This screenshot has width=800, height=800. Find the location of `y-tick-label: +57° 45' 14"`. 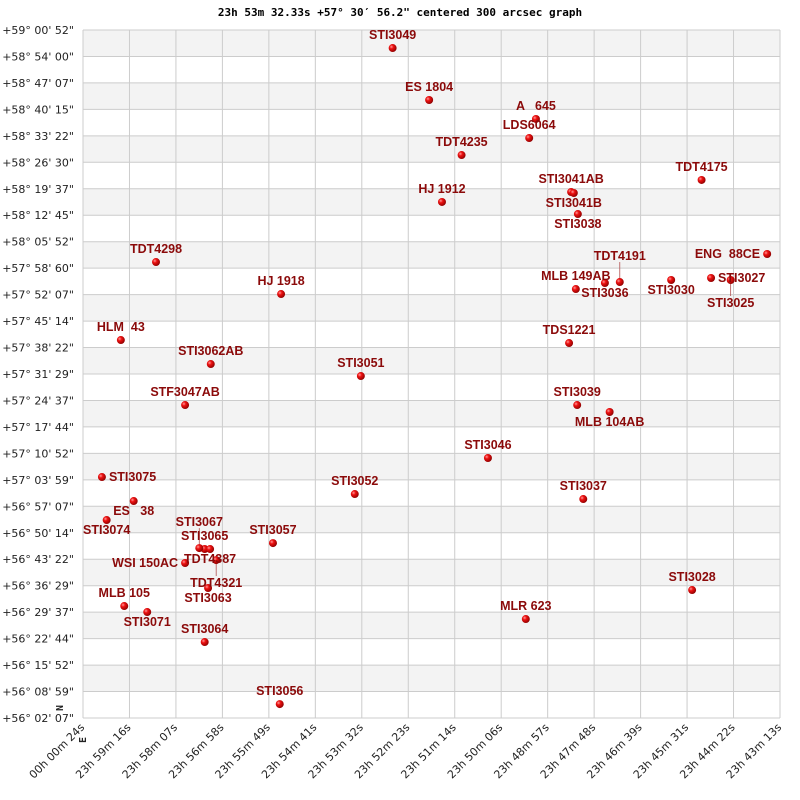

y-tick-label: +57° 45' 14" is located at coordinates (38, 321).